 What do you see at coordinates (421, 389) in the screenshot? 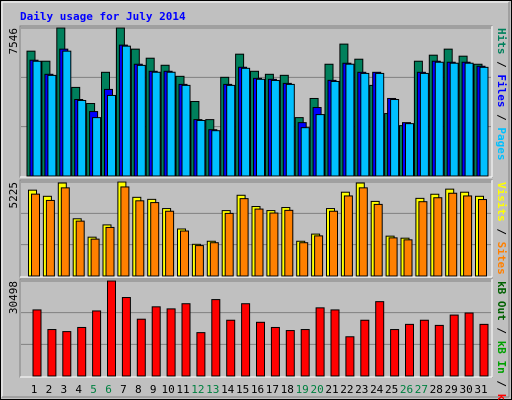
I see `x-tick-label: 27` at bounding box center [421, 389].